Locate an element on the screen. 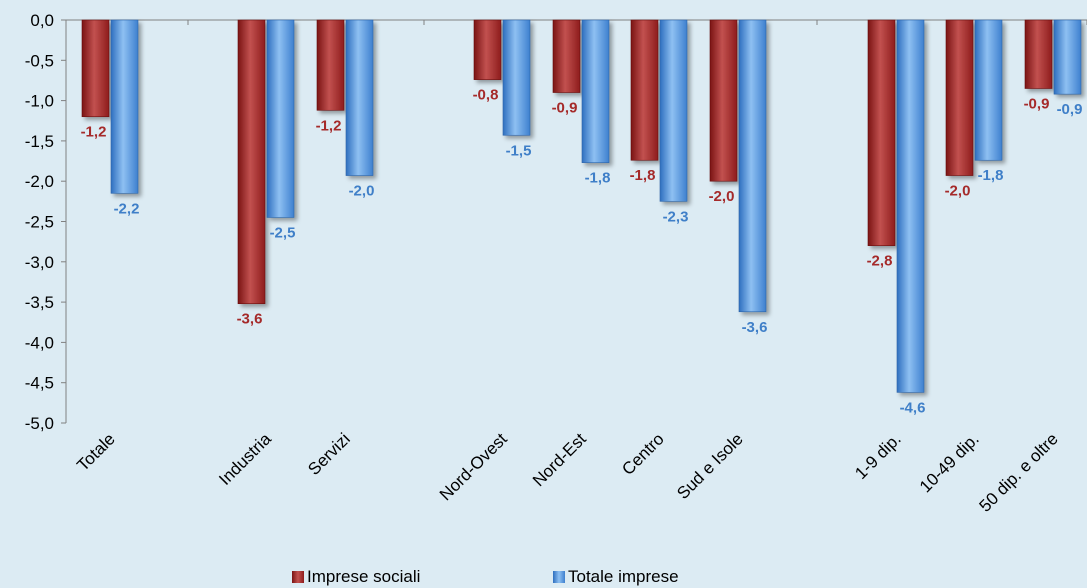  y-tick-label: -4,5 is located at coordinates (39, 383).